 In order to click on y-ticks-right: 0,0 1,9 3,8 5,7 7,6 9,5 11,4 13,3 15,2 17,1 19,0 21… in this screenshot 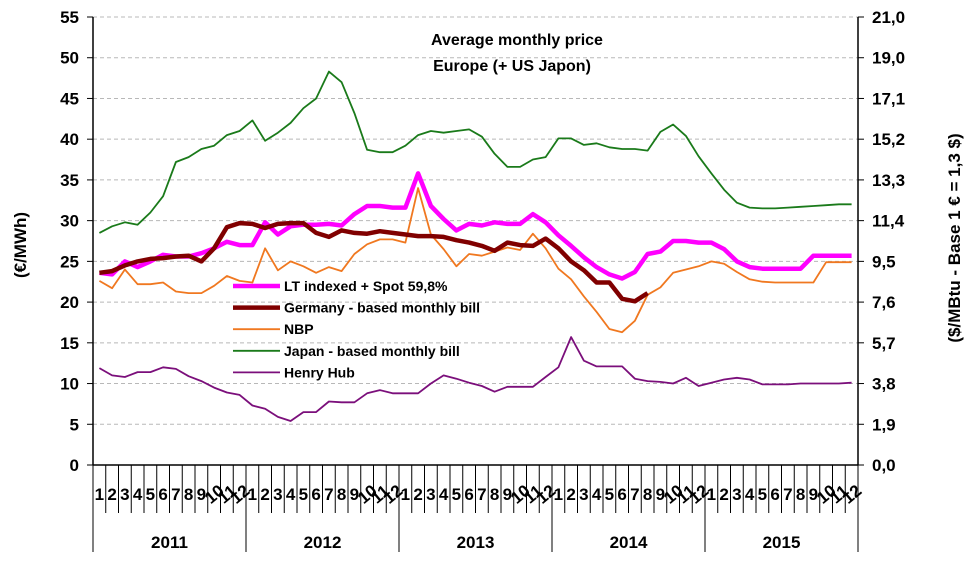, I will do `click(881, 241)`.